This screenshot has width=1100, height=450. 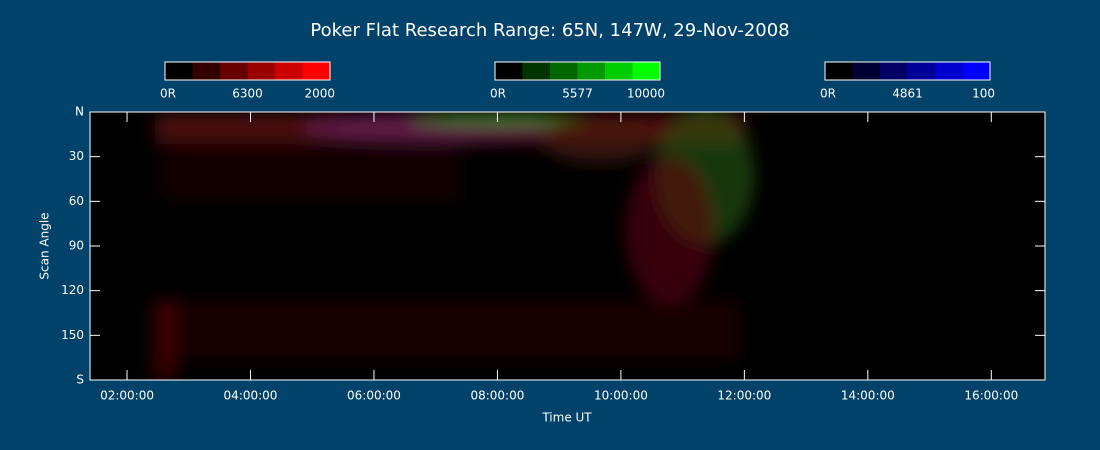 I want to click on x-tick-label: 14:00:00, so click(x=868, y=396).